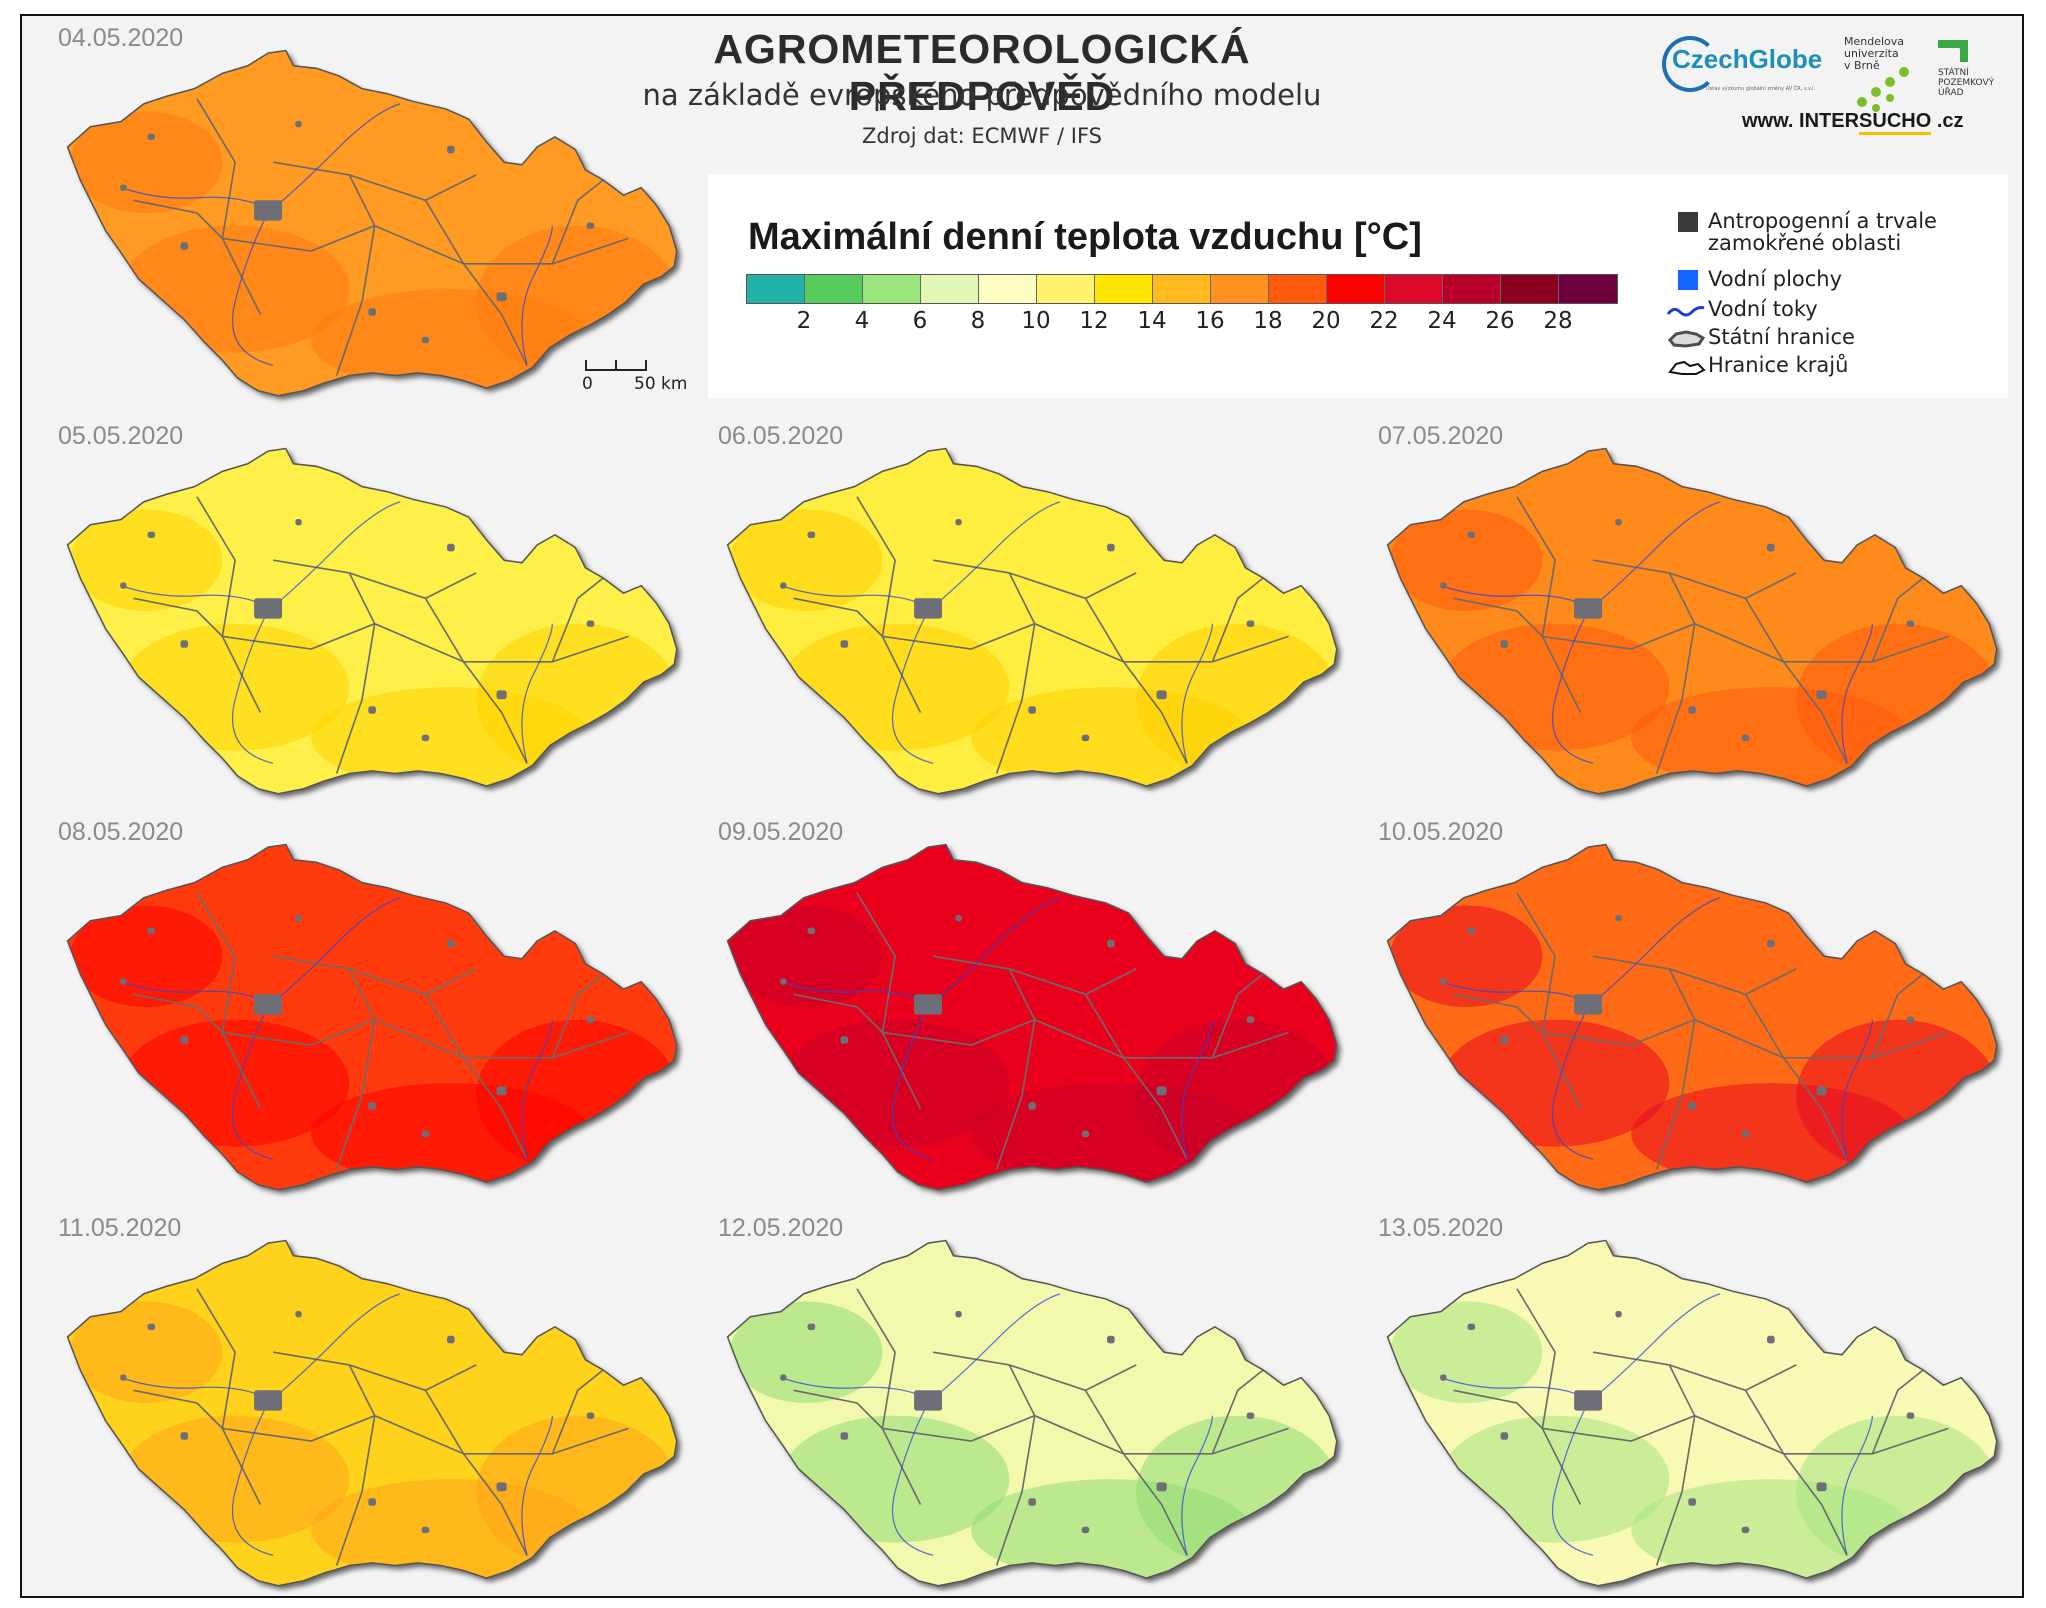 The height and width of the screenshot is (1608, 2046). I want to click on colorbar-tick-label: 28, so click(1558, 321).